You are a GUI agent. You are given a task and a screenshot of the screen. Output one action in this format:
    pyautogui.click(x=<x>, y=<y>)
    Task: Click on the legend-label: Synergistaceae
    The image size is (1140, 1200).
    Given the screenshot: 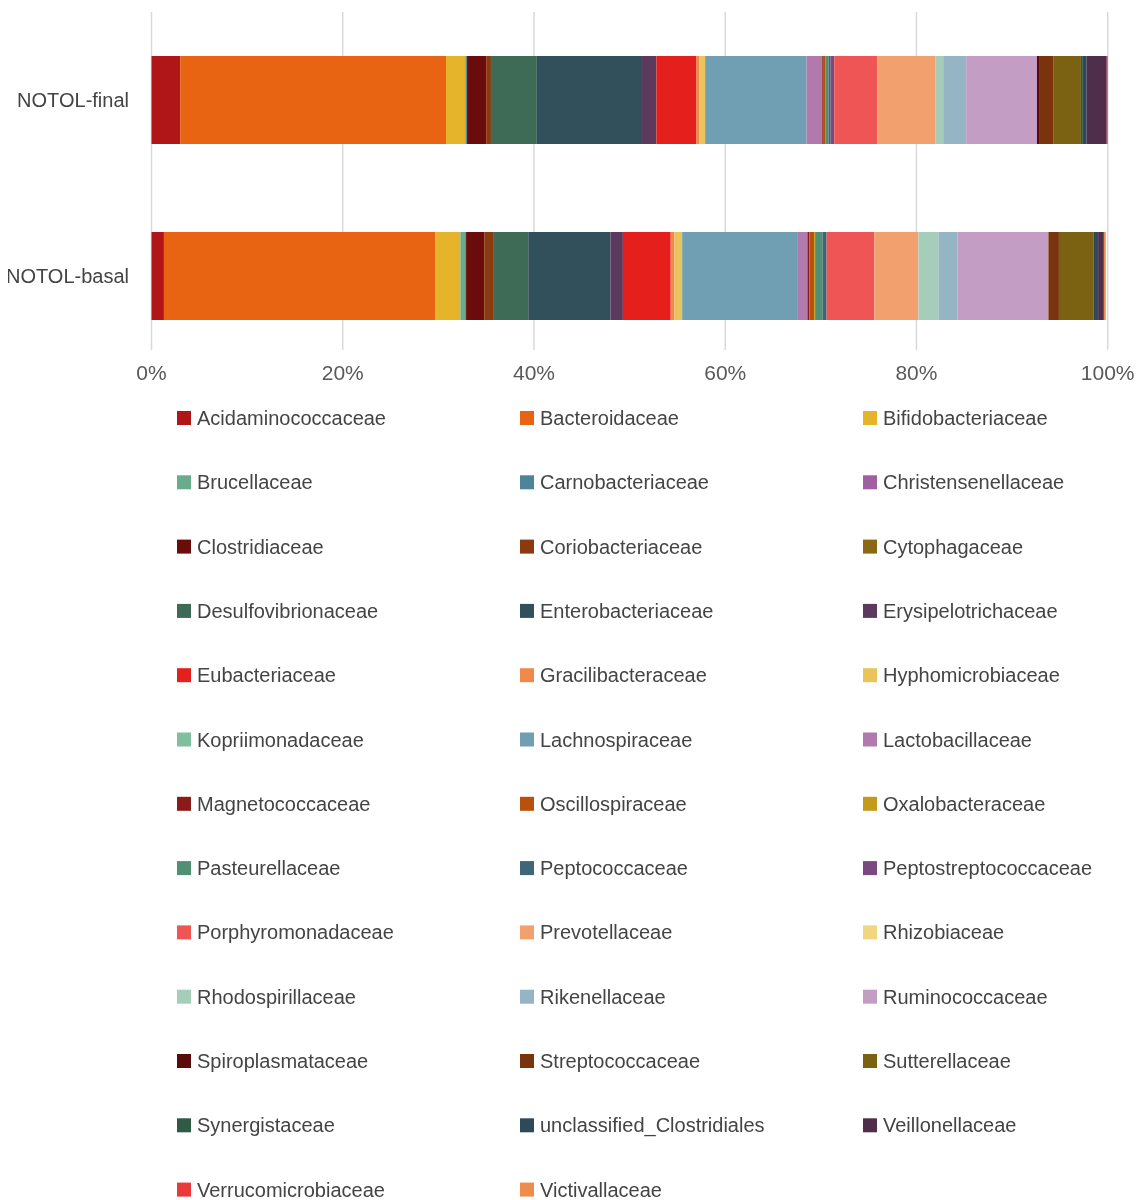 What is the action you would take?
    pyautogui.click(x=266, y=1125)
    